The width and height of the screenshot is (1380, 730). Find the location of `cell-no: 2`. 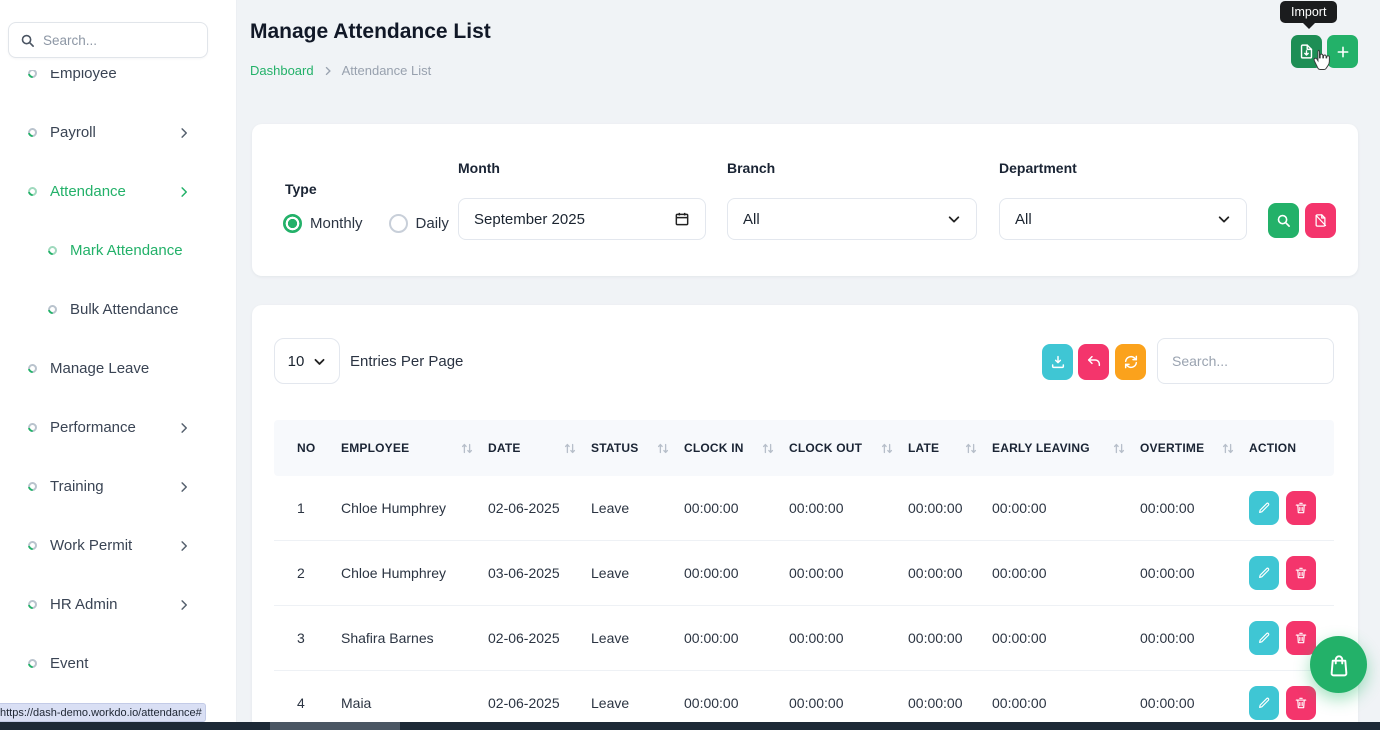

cell-no: 2 is located at coordinates (301, 573).